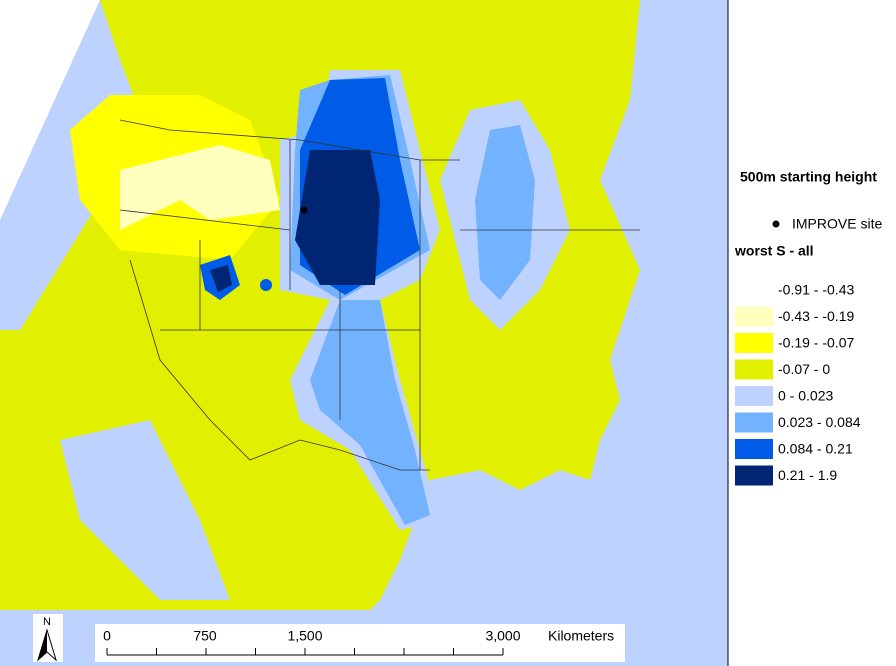 Image resolution: width=896 pixels, height=666 pixels. I want to click on legend-label: 0.084 - 0.21, so click(815, 449).